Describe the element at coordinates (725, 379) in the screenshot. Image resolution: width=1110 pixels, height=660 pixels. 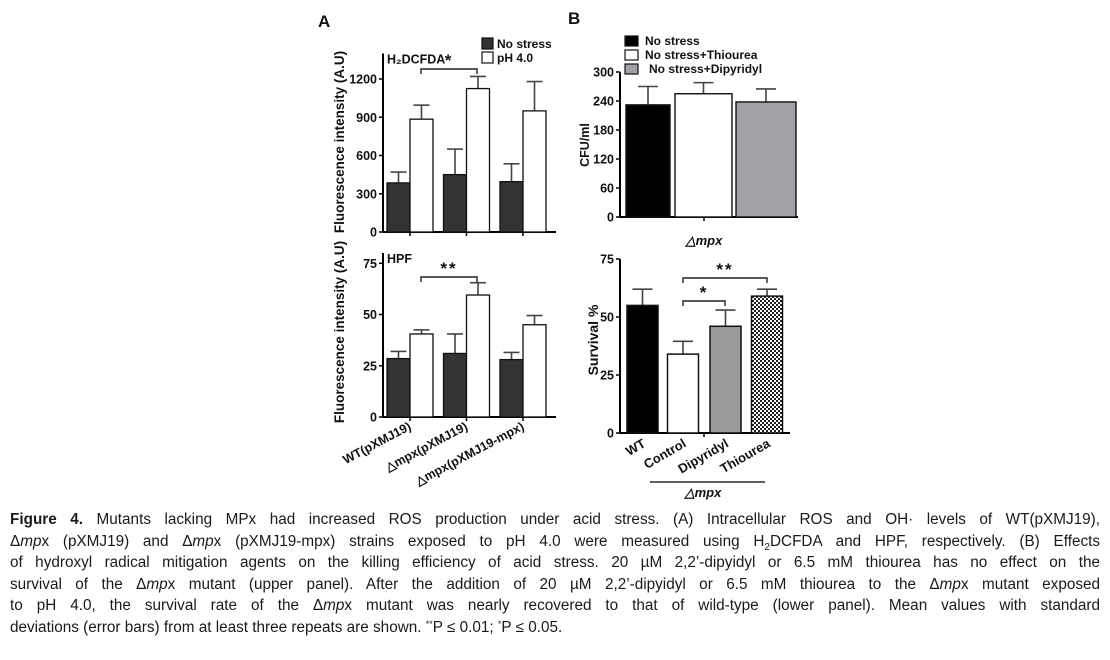
I see `b-bottom-bar-dipyridyl` at that location.